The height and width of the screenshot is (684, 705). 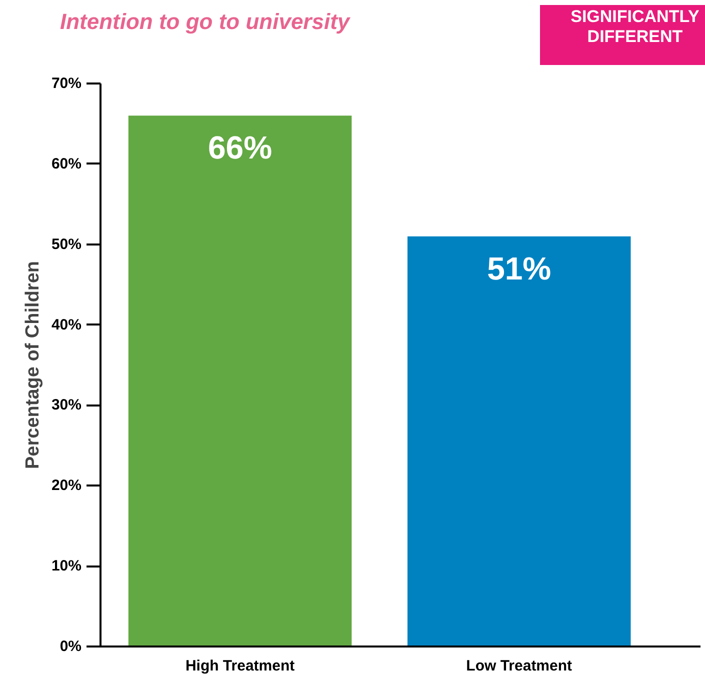 I want to click on data-label: 51%, so click(x=519, y=268).